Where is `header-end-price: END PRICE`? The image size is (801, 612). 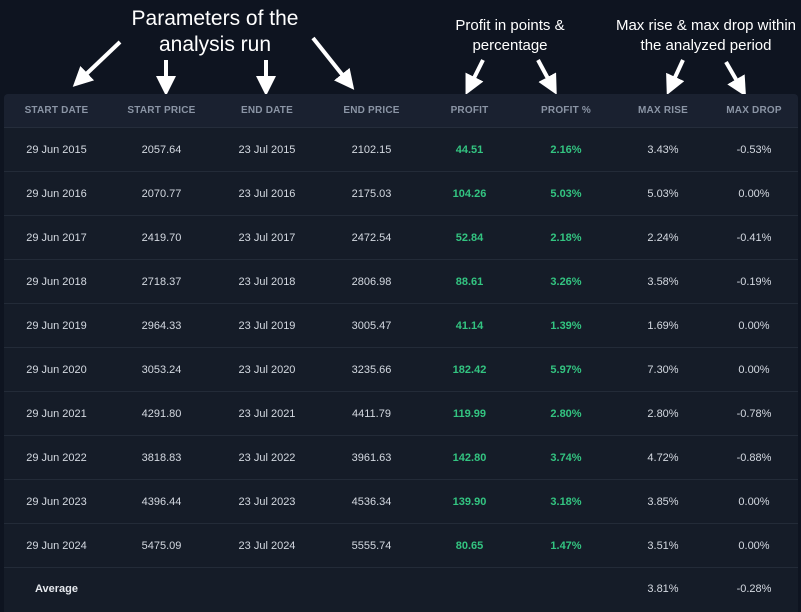
header-end-price: END PRICE is located at coordinates (371, 110).